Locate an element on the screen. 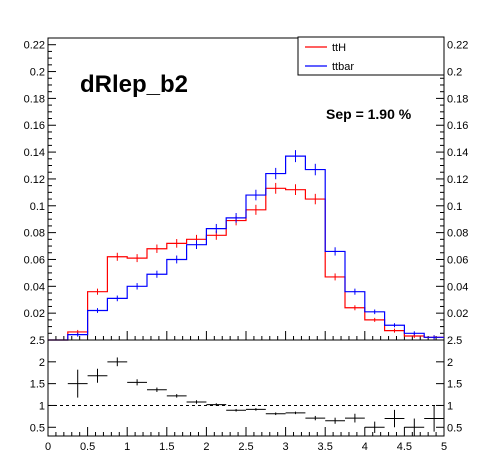 This screenshot has width=496, height=472. ratio-x-tick-label: 5 is located at coordinates (444, 447).